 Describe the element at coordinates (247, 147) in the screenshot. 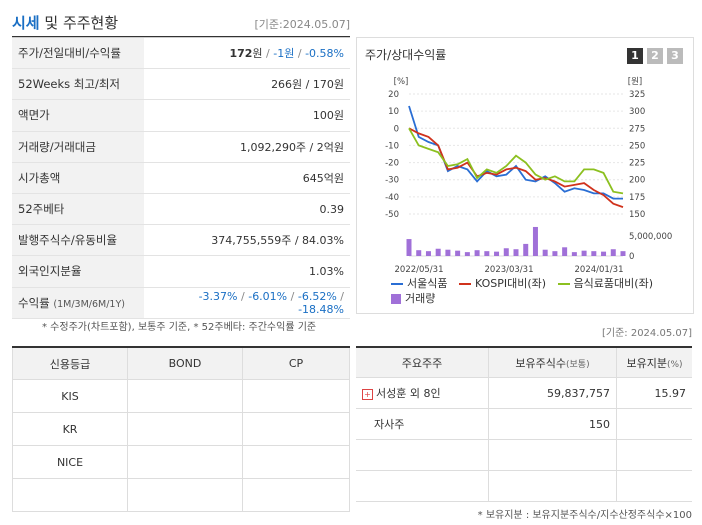

I see `volume-value: 1,092,290주 / 2억원` at that location.